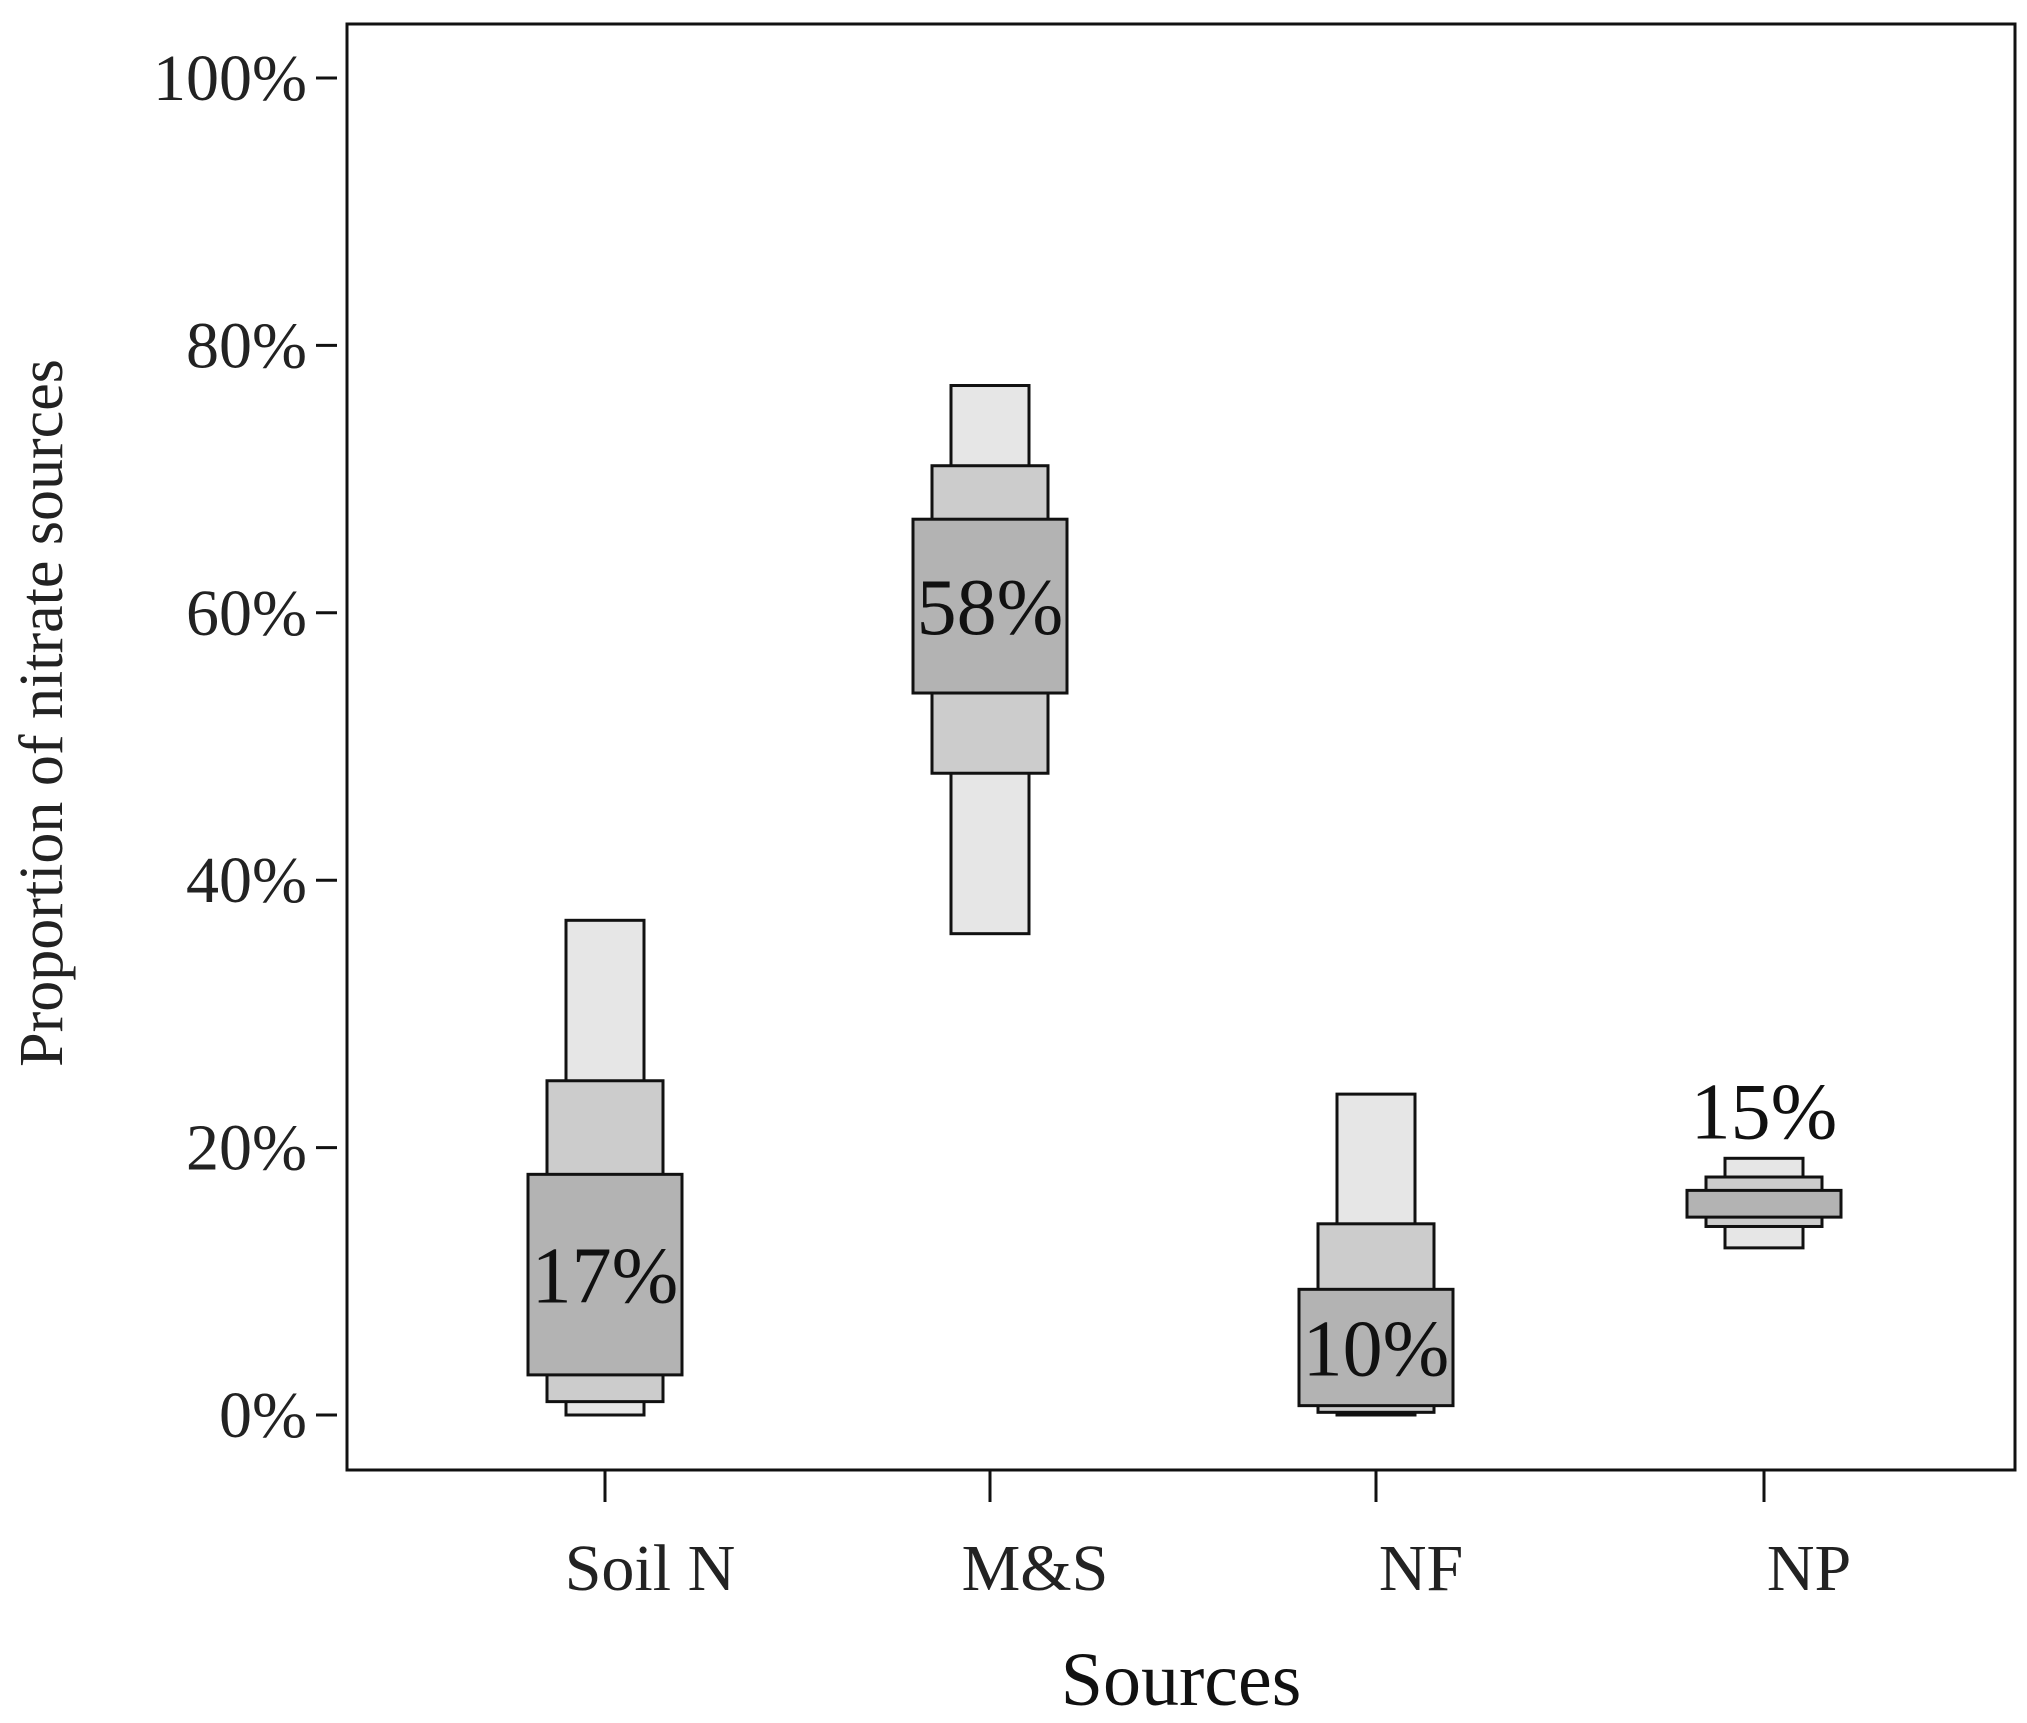 Image resolution: width=2027 pixels, height=1723 pixels. I want to click on y-axis: 0% 20% 40% 60% 80% 100%, so click(245, 747).